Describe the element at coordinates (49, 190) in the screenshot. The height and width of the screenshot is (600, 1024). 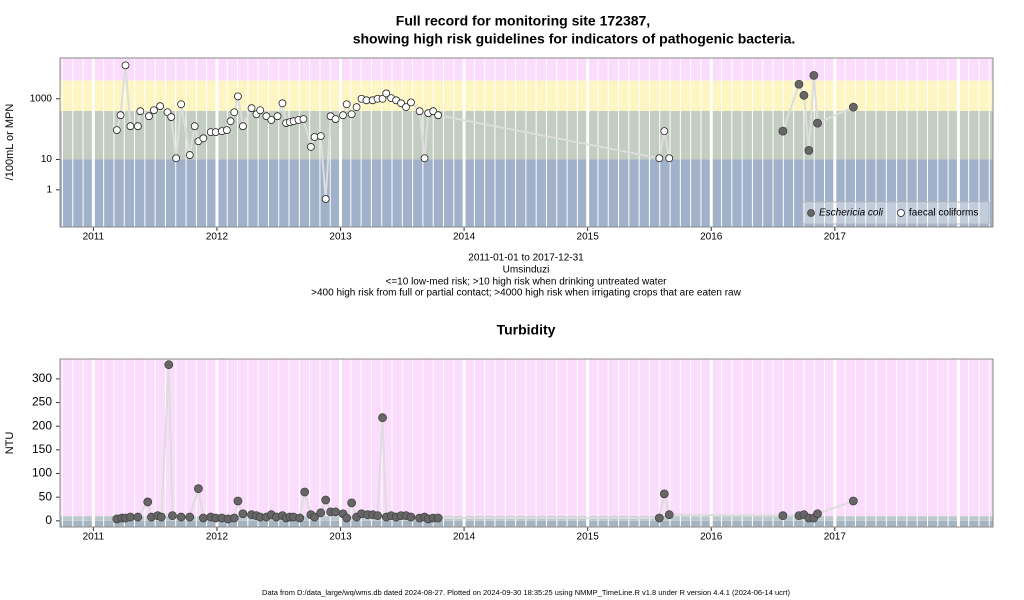
I see `y-tick-label: 1` at that location.